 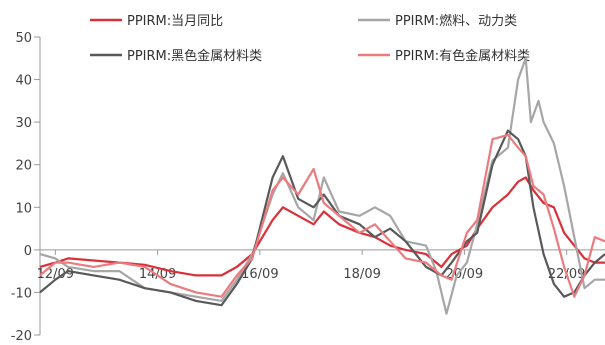 I want to click on legend-item: PPIRM:当月同比, so click(x=156, y=21).